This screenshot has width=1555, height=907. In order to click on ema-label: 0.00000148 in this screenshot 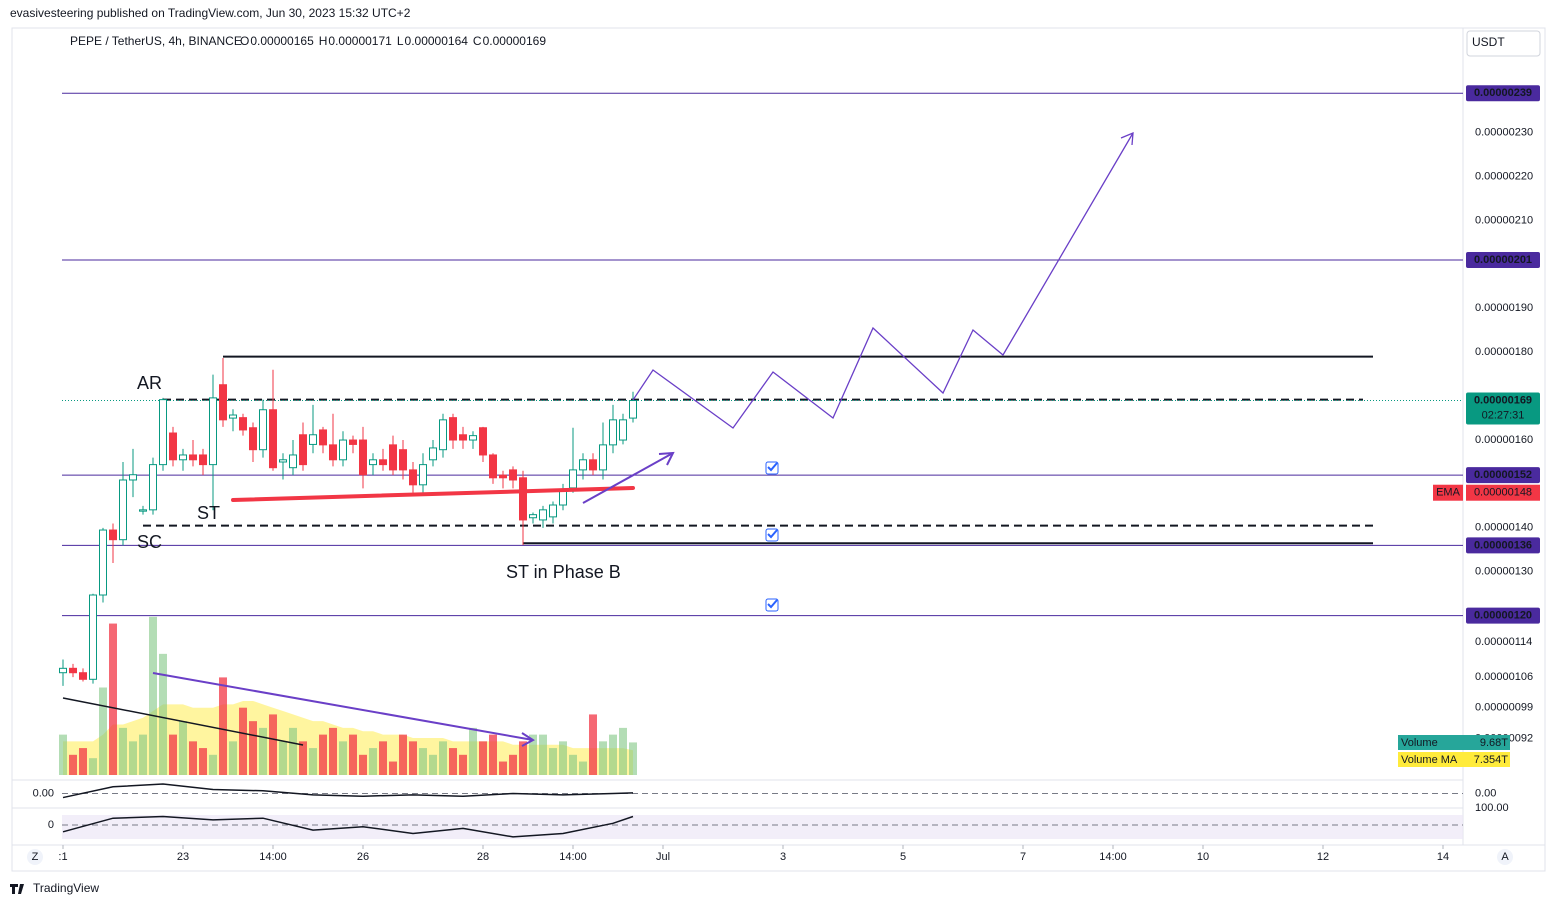, I will do `click(1503, 493)`.